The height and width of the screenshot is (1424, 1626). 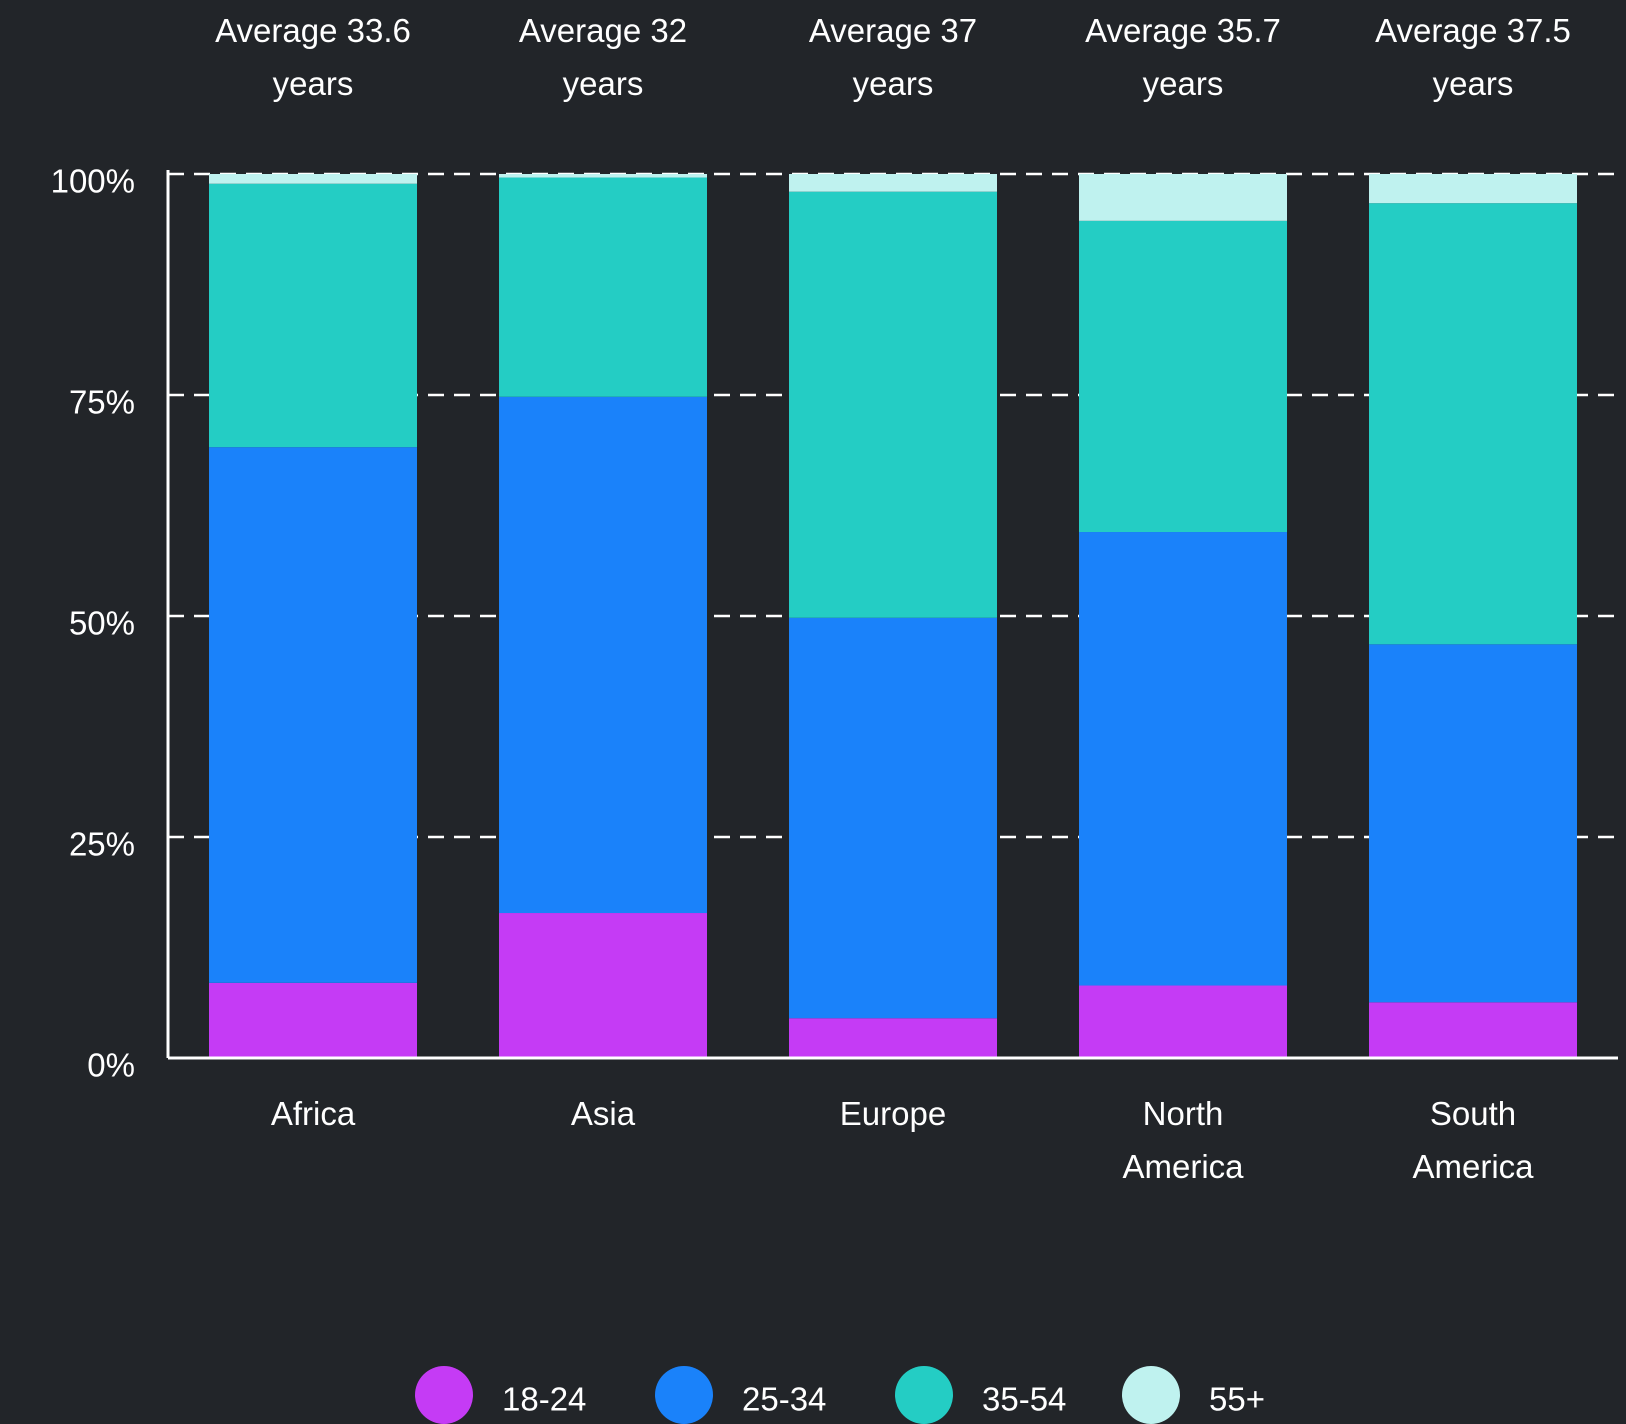 What do you see at coordinates (893, 1113) in the screenshot?
I see `x-tick-label: Europe` at bounding box center [893, 1113].